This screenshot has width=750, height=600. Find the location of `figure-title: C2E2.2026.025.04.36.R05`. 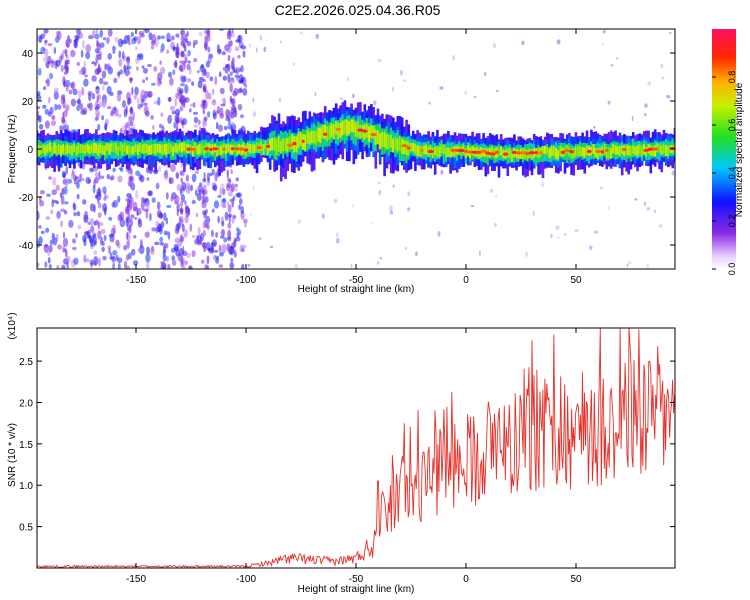

figure-title: C2E2.2026.025.04.36.R05 is located at coordinates (357, 10).